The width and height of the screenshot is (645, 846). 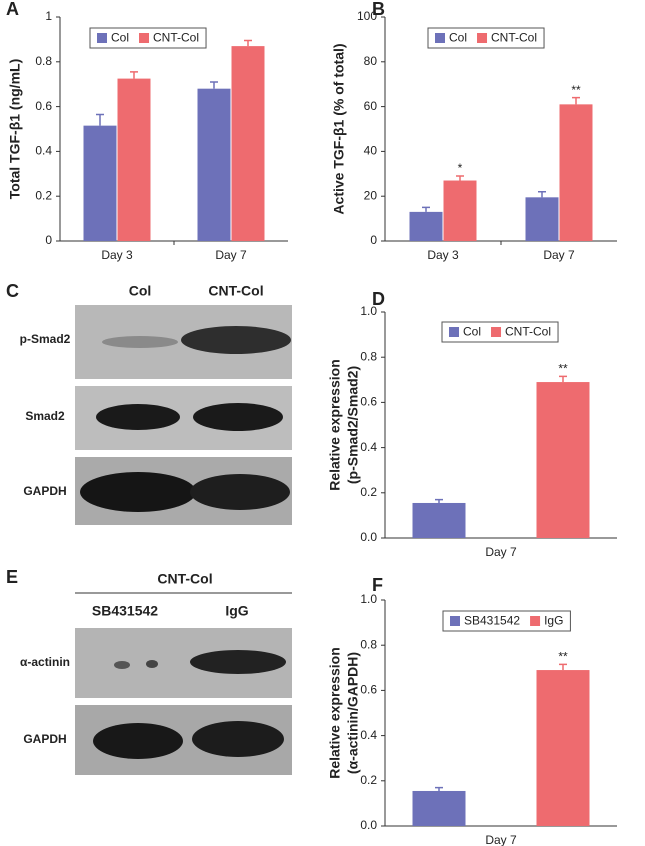 I want to click on row-label: Smad2, so click(x=45, y=416).